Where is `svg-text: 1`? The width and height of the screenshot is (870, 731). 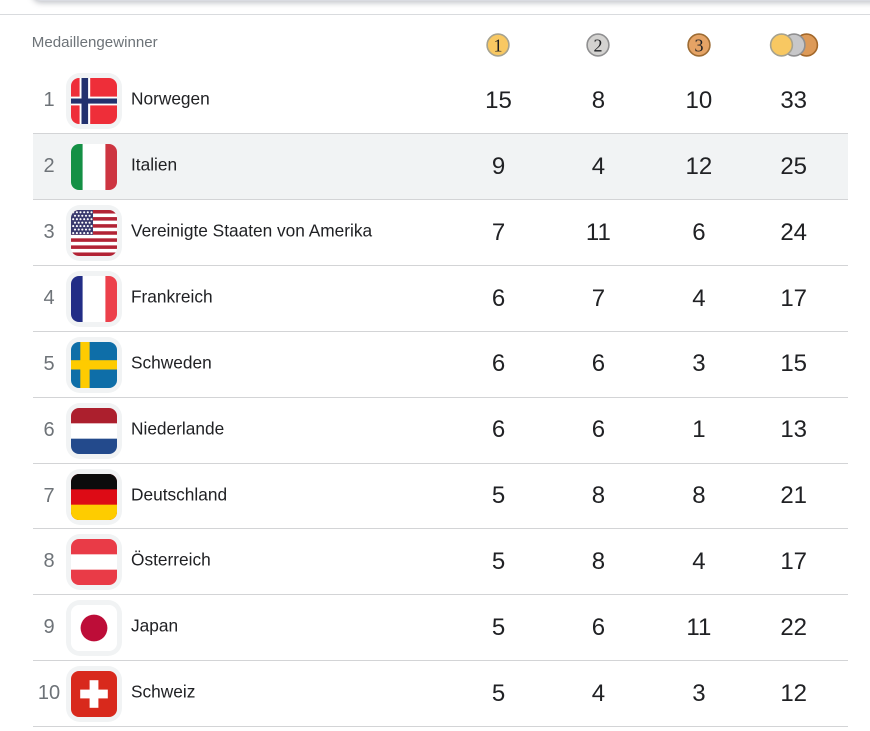 svg-text: 1 is located at coordinates (498, 45).